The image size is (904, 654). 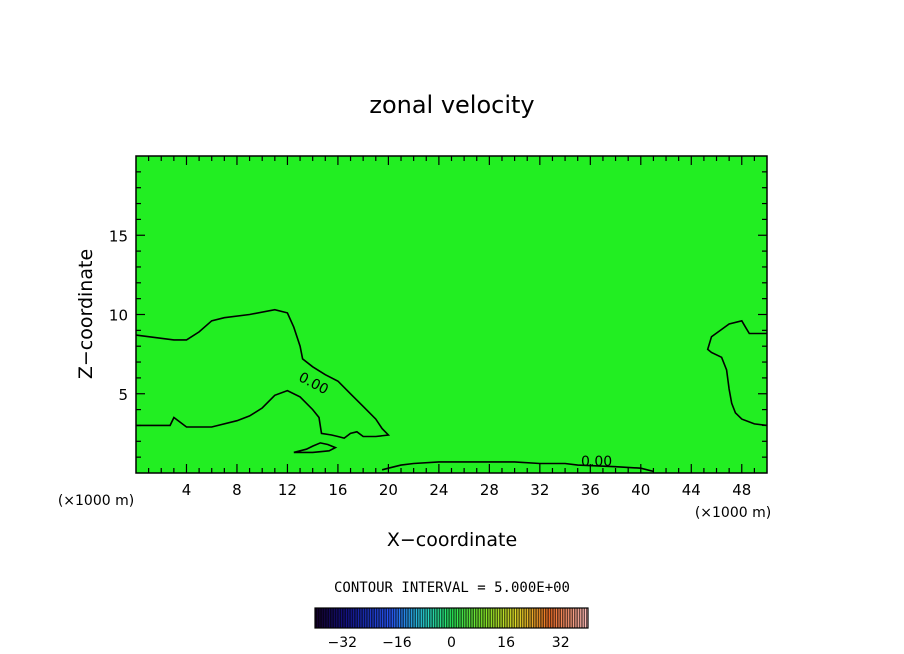 I want to click on zero-contour-right, so click(x=737, y=373).